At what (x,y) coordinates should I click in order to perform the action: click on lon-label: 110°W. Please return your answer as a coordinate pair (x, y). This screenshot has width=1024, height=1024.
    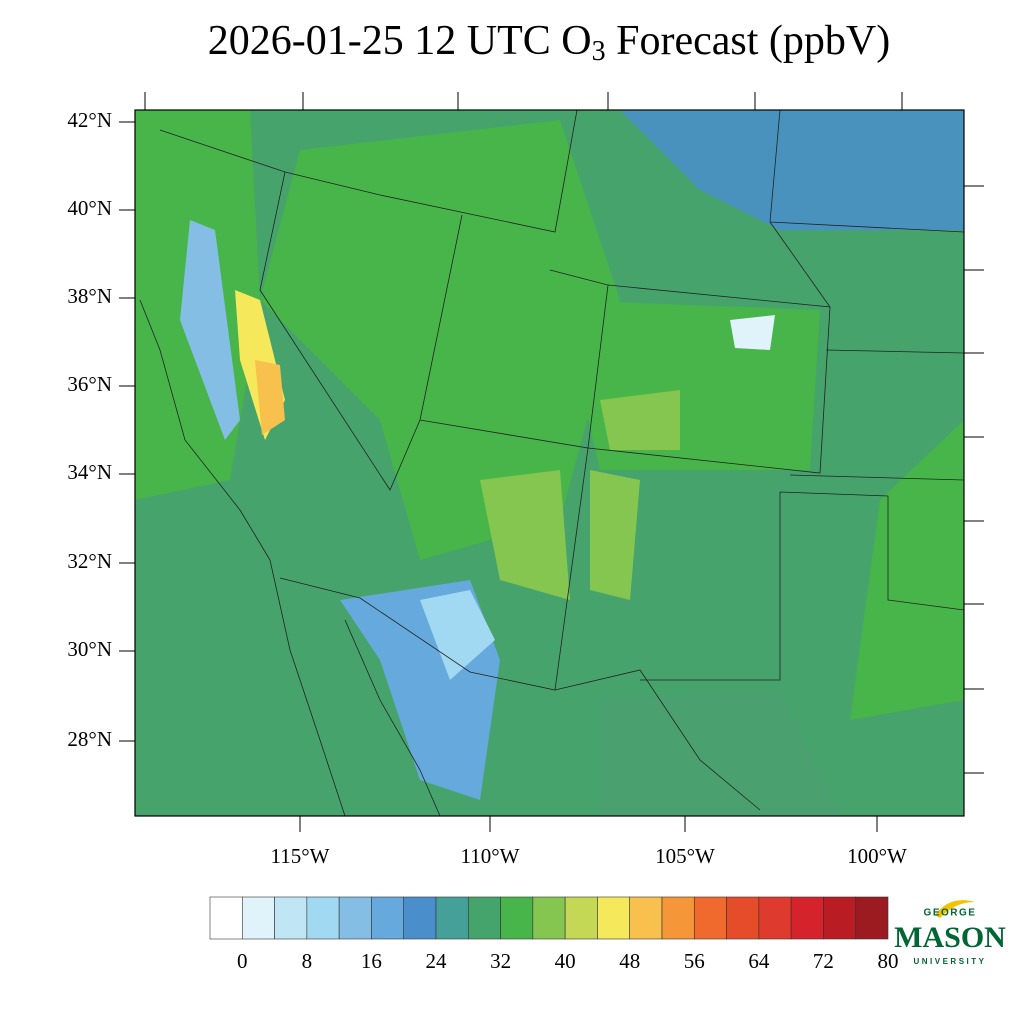
    Looking at the image, I should click on (490, 856).